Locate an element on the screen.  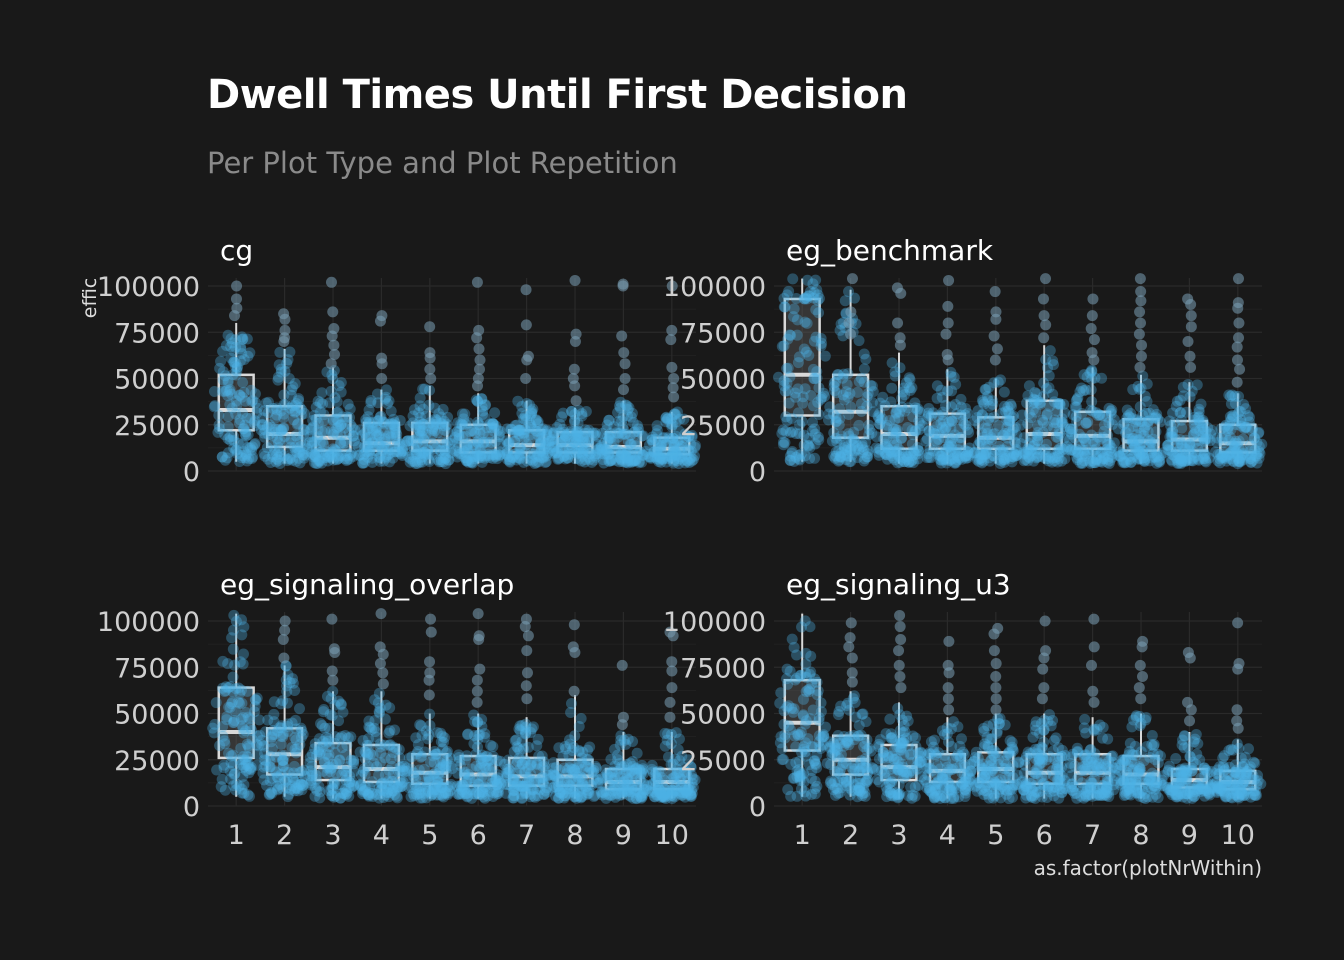
y-tick-label: 50000 is located at coordinates (157, 380).